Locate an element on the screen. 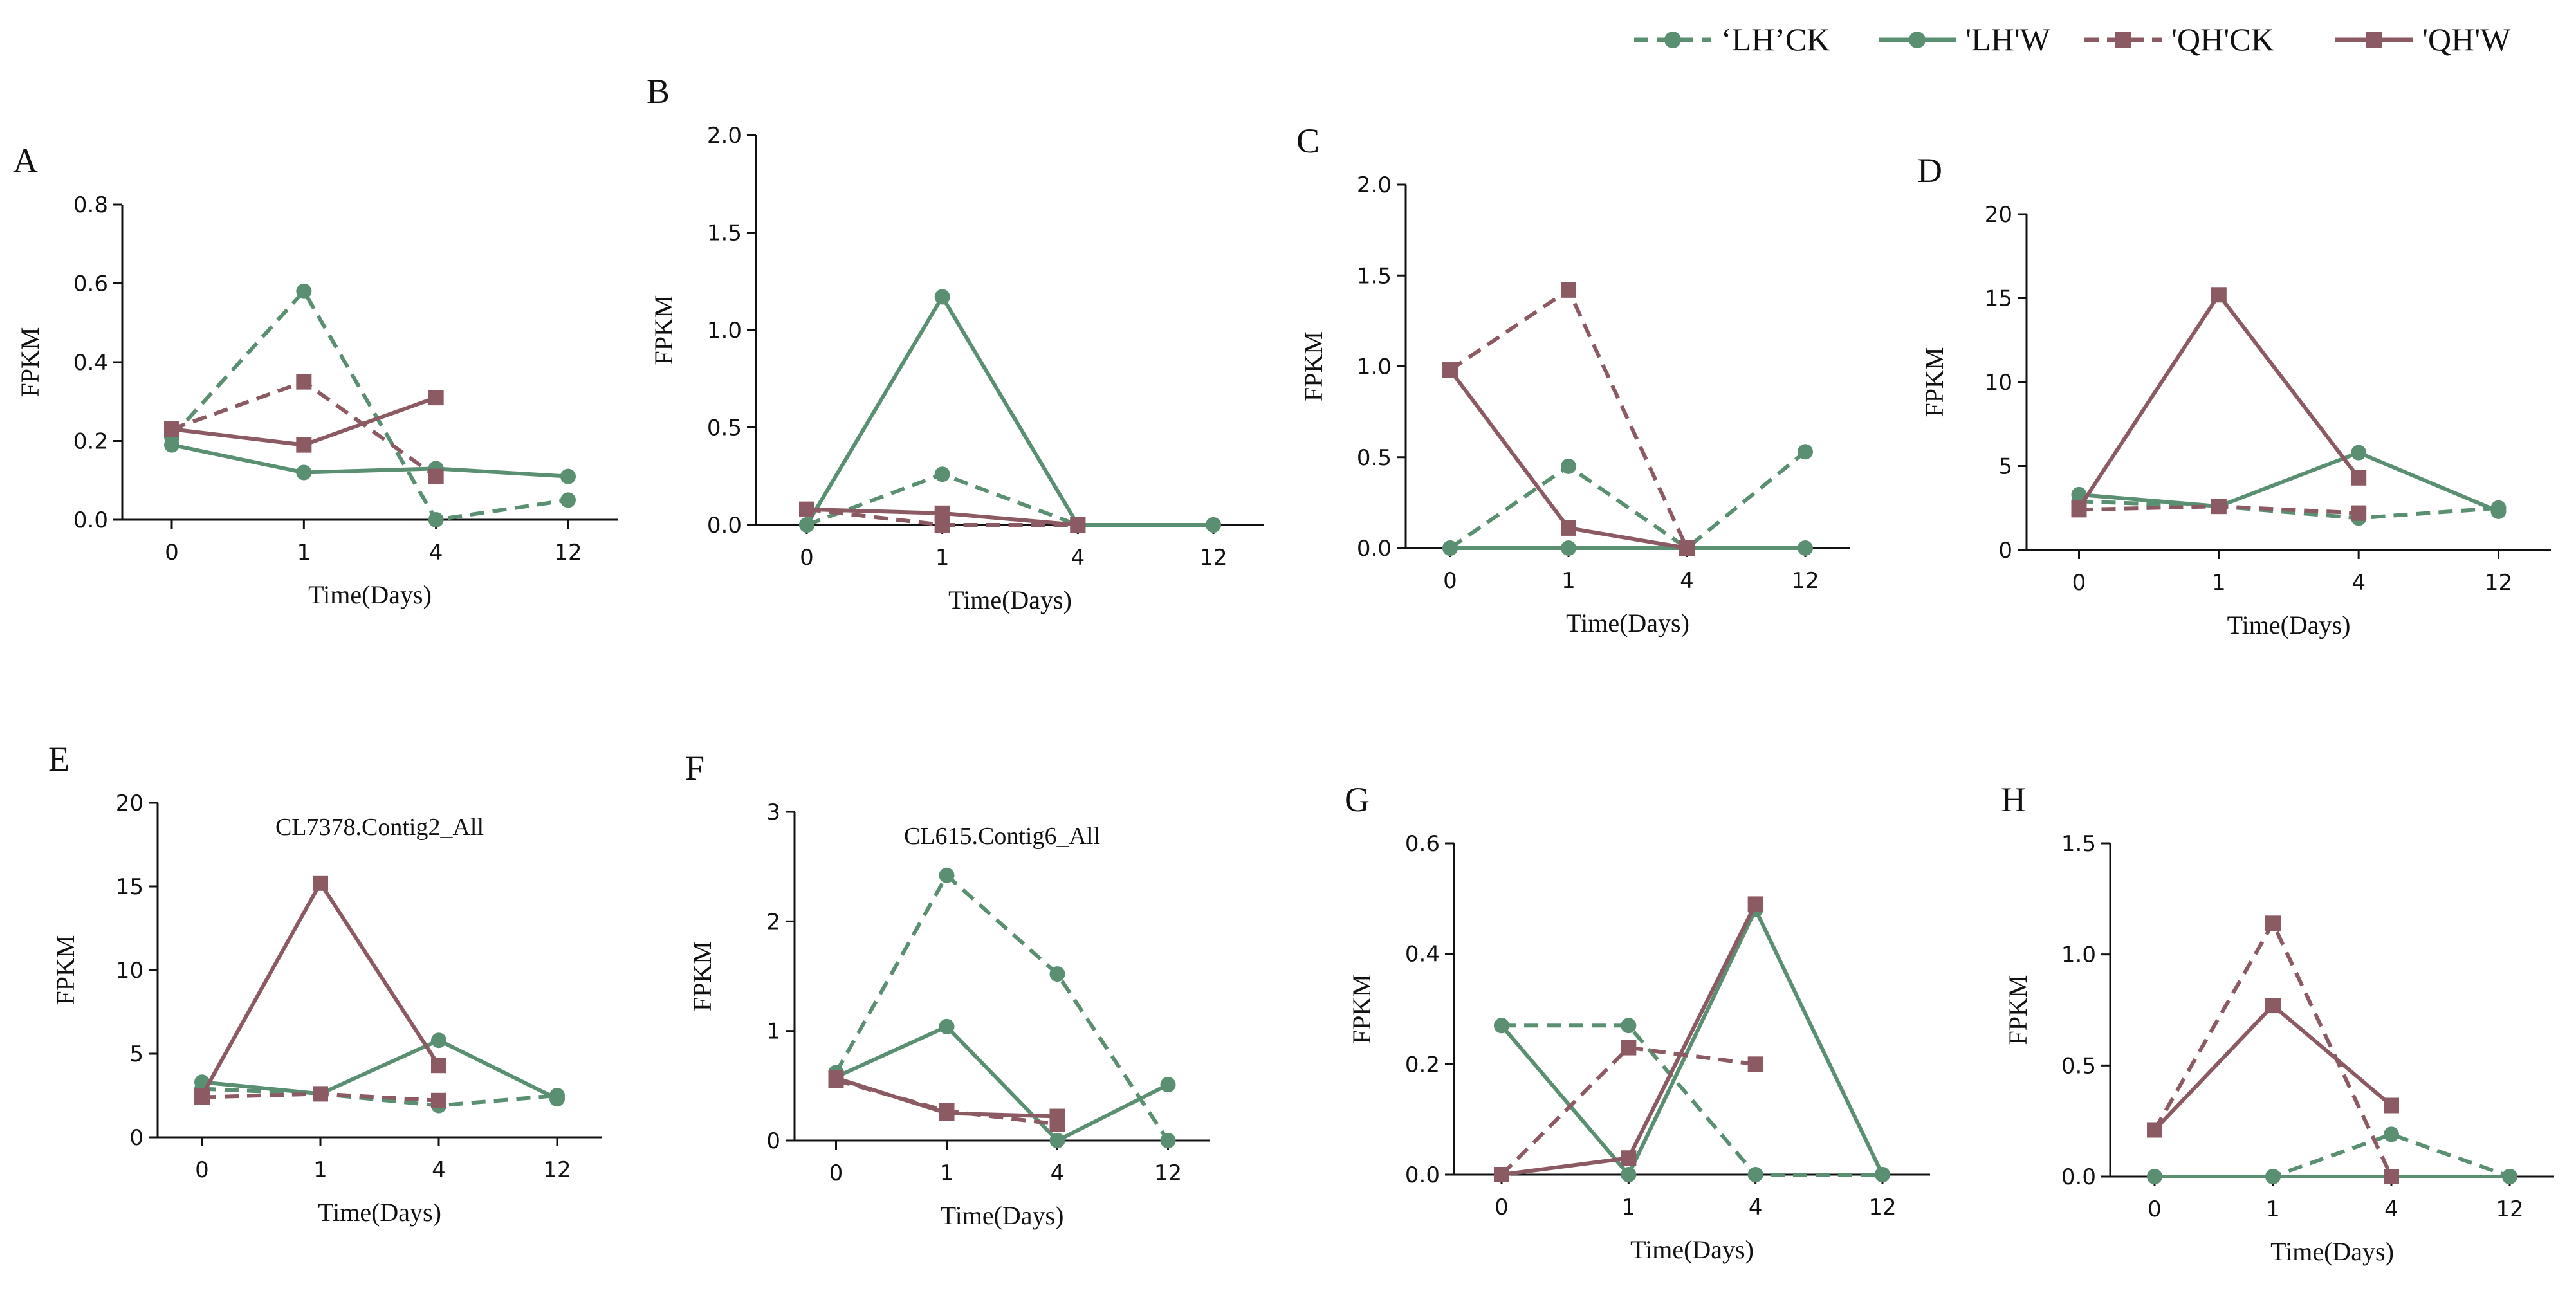  legend-marker-square is located at coordinates (2123, 40).